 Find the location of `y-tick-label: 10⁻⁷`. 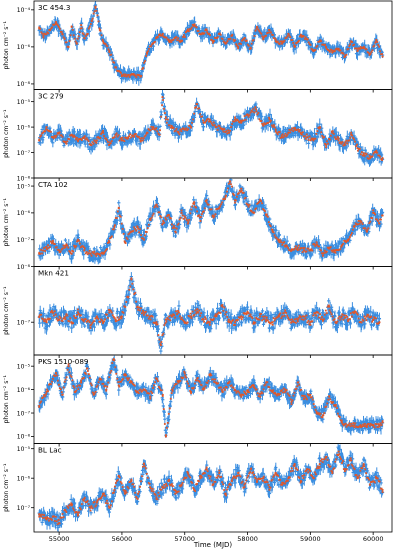

y-tick-label: 10⁻⁷ is located at coordinates (24, 153).